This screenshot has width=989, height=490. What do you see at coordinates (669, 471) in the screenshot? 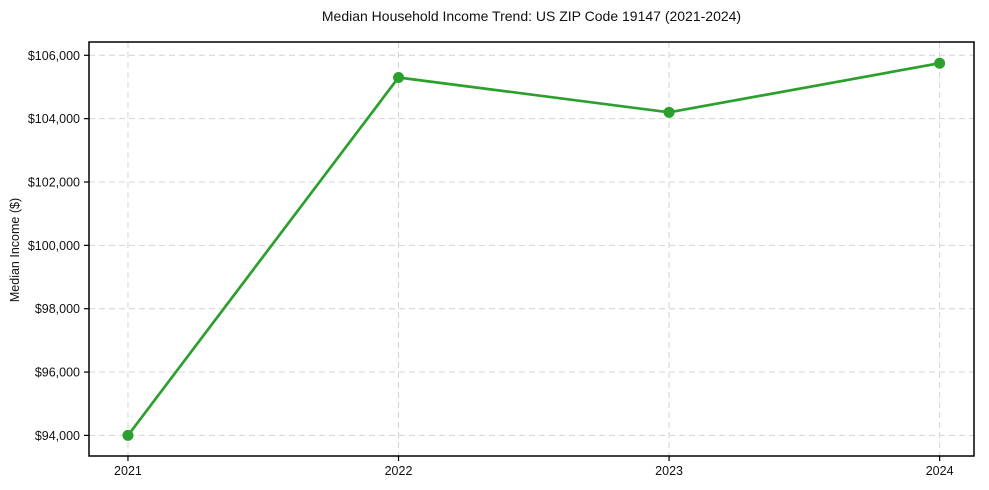
I see `x-tick-label: 2023` at bounding box center [669, 471].